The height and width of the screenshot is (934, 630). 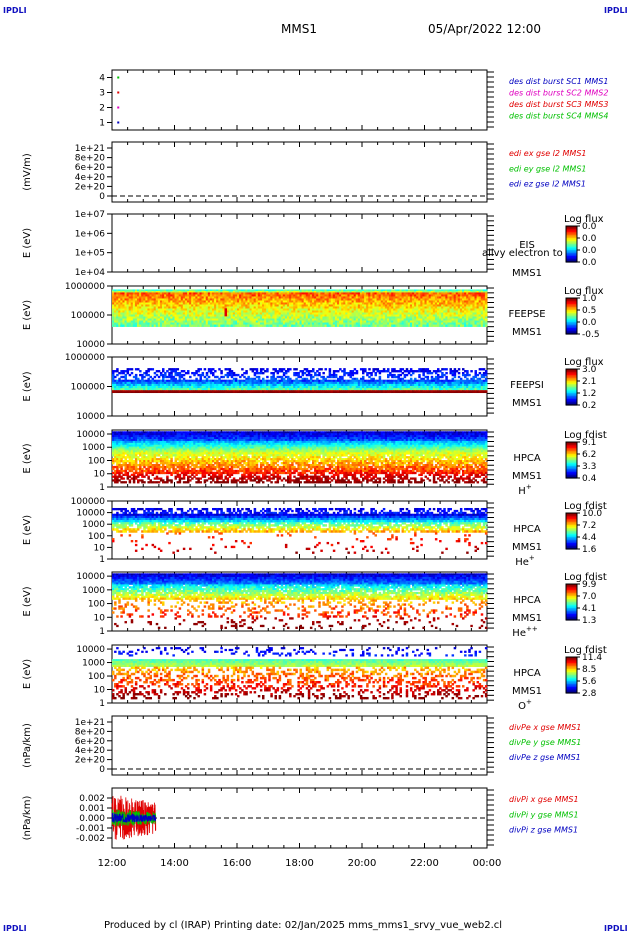 I want to click on overlay-label: allvy electron to, so click(x=522, y=253).